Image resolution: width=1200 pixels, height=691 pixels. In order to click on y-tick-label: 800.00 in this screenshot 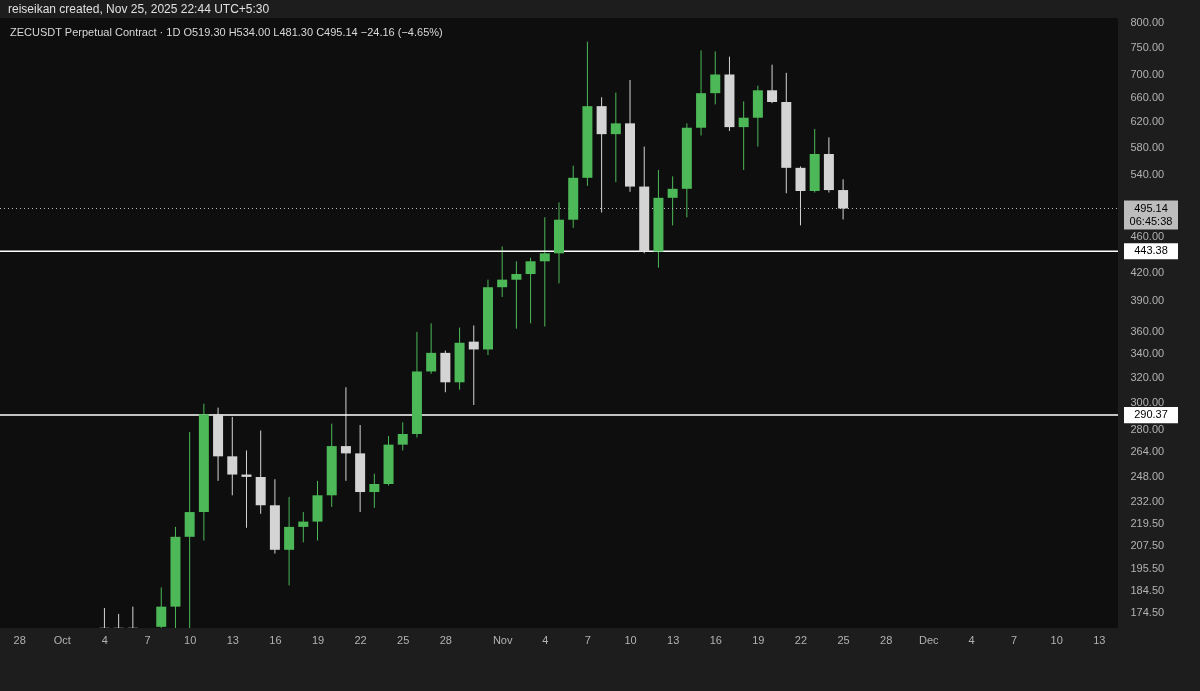, I will do `click(1147, 22)`.